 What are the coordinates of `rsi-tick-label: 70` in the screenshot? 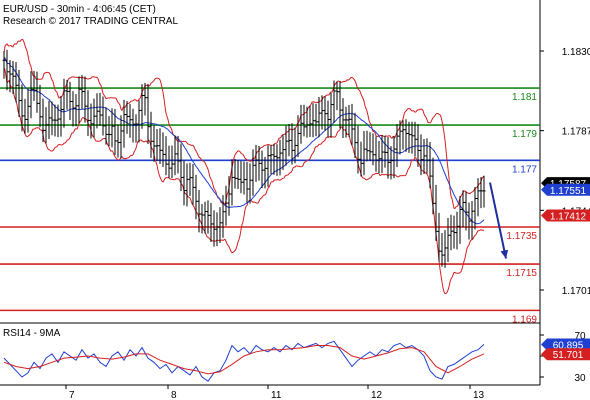 It's located at (580, 336).